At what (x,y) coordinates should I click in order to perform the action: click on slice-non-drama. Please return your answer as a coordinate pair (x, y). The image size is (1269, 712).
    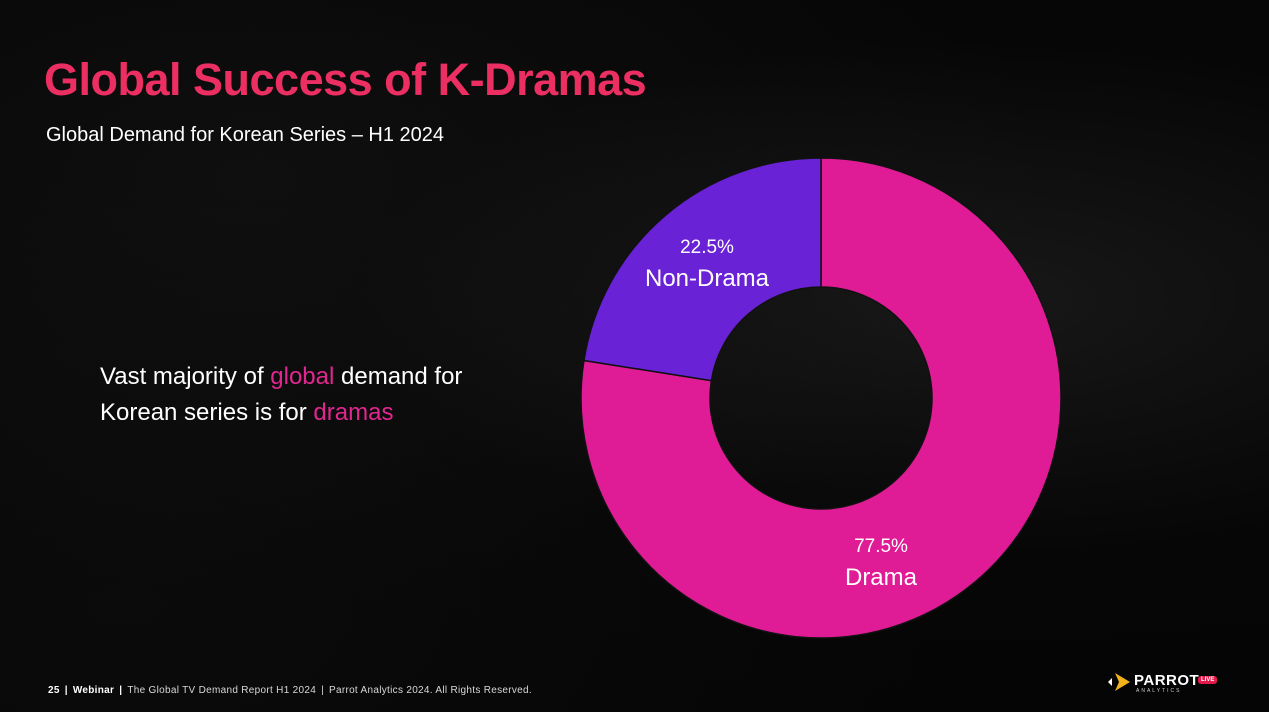
    Looking at the image, I should click on (702, 269).